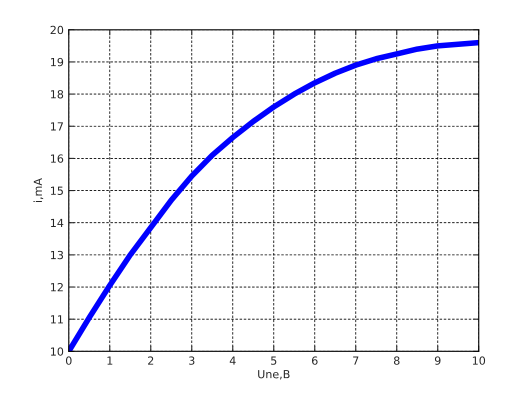 Image resolution: width=529 pixels, height=397 pixels. What do you see at coordinates (315, 360) in the screenshot?
I see `x-tick-label: 6` at bounding box center [315, 360].